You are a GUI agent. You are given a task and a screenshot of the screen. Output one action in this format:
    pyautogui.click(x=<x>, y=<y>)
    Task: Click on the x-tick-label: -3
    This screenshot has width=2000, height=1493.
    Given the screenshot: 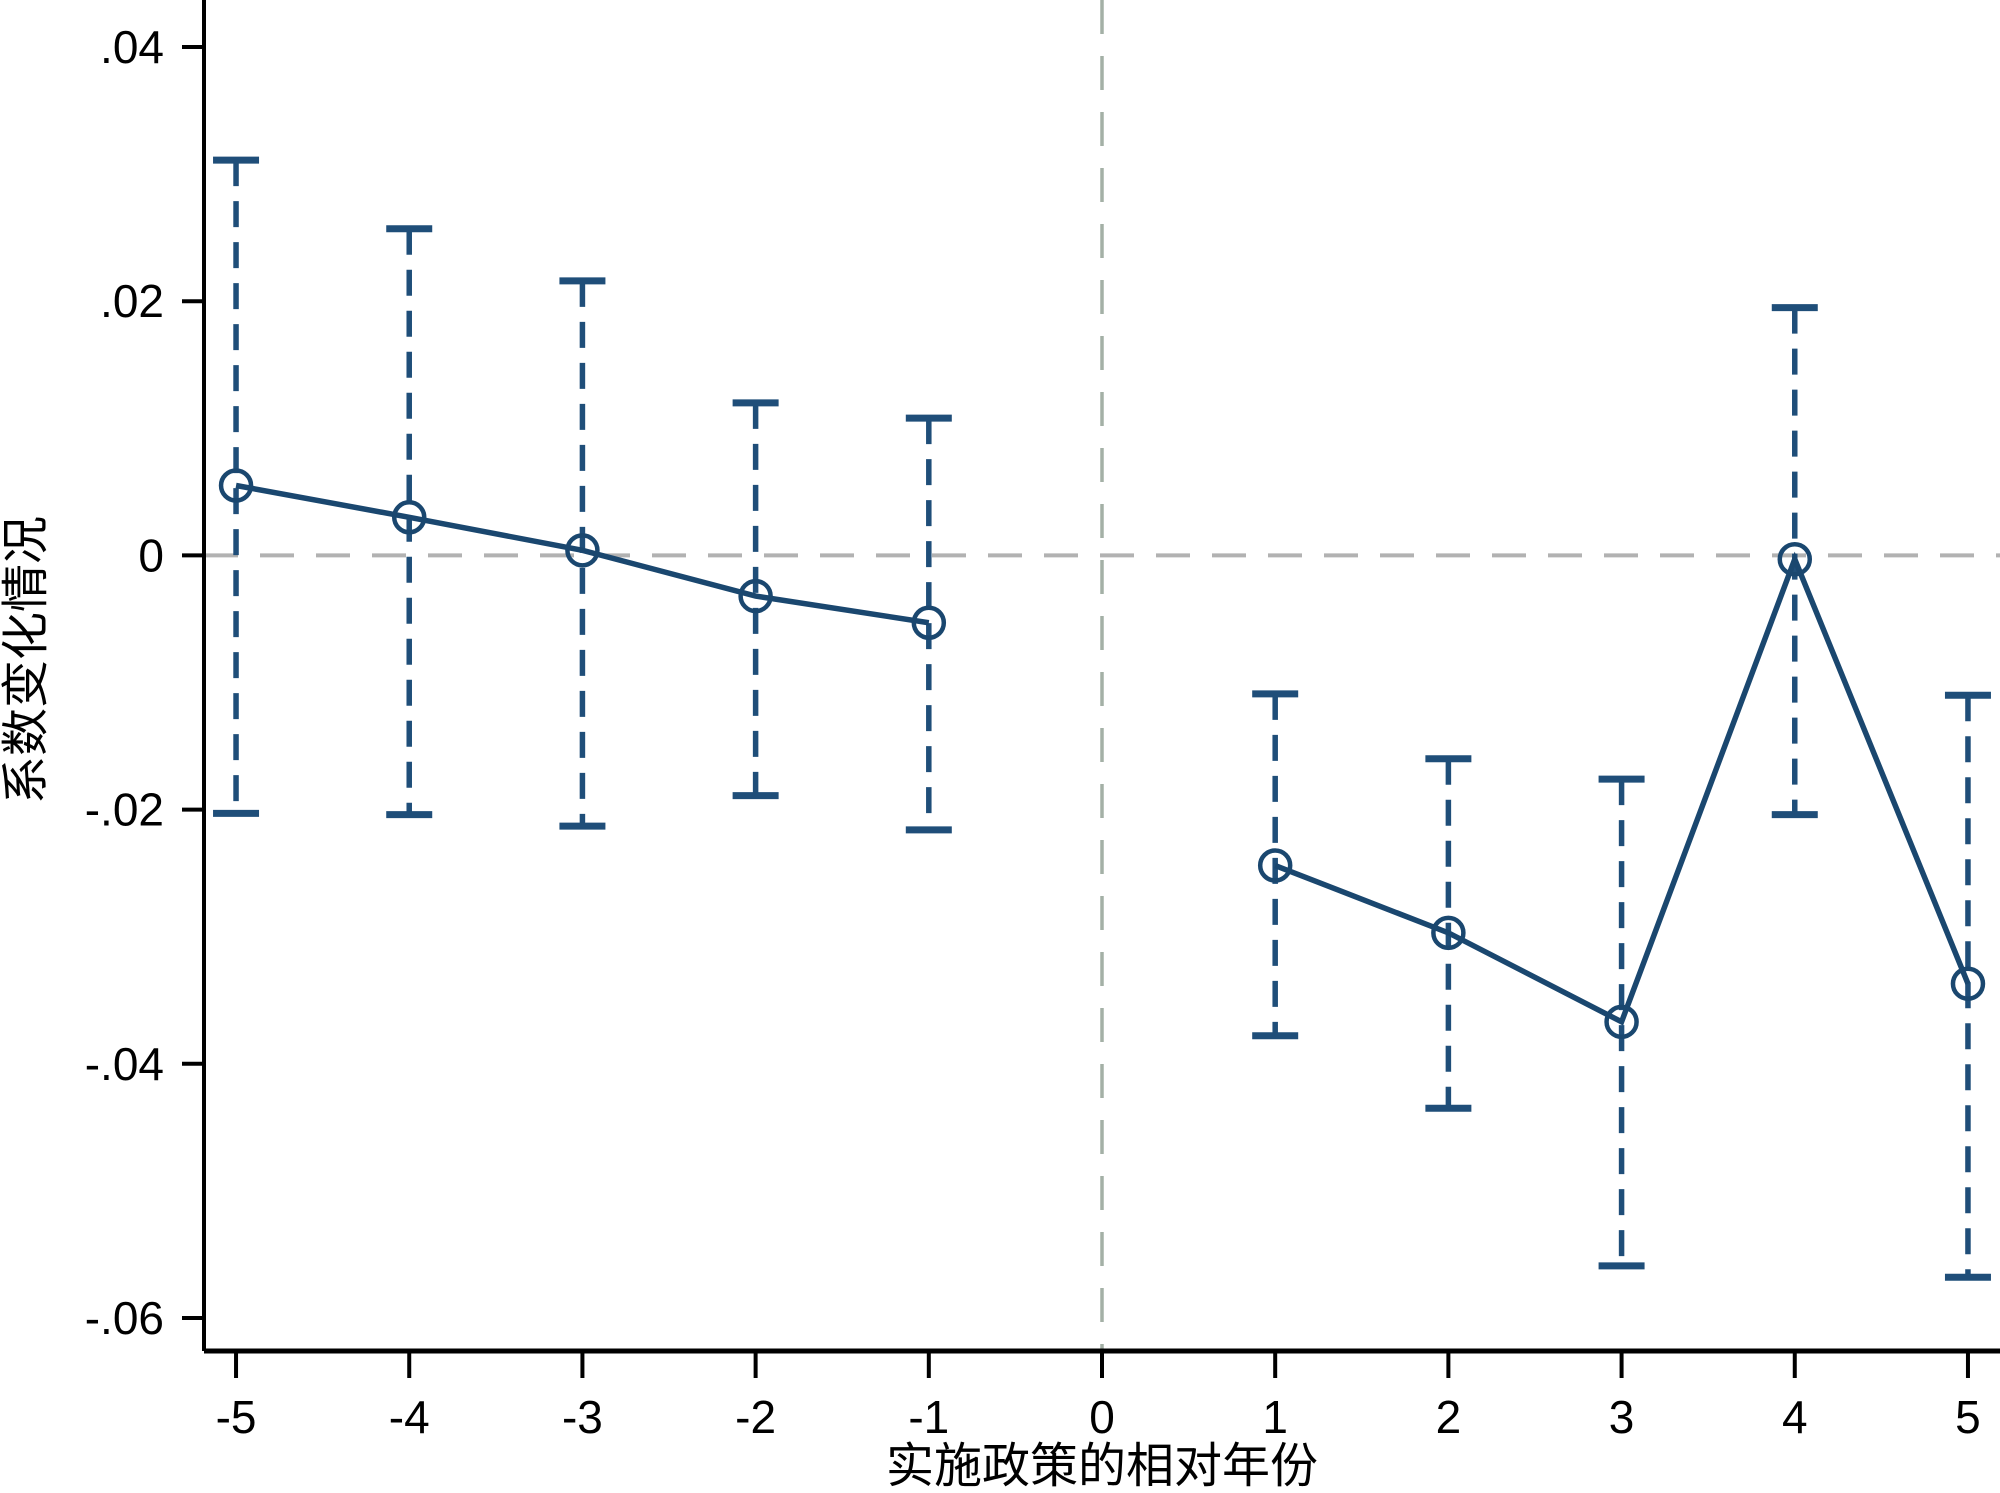 What is the action you would take?
    pyautogui.click(x=582, y=1417)
    